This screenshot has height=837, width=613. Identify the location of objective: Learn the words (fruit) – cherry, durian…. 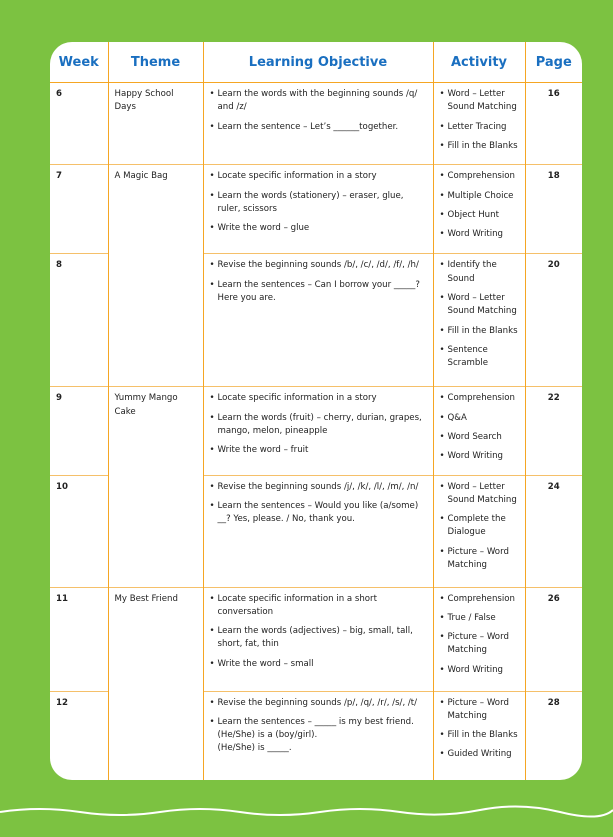
(318, 425).